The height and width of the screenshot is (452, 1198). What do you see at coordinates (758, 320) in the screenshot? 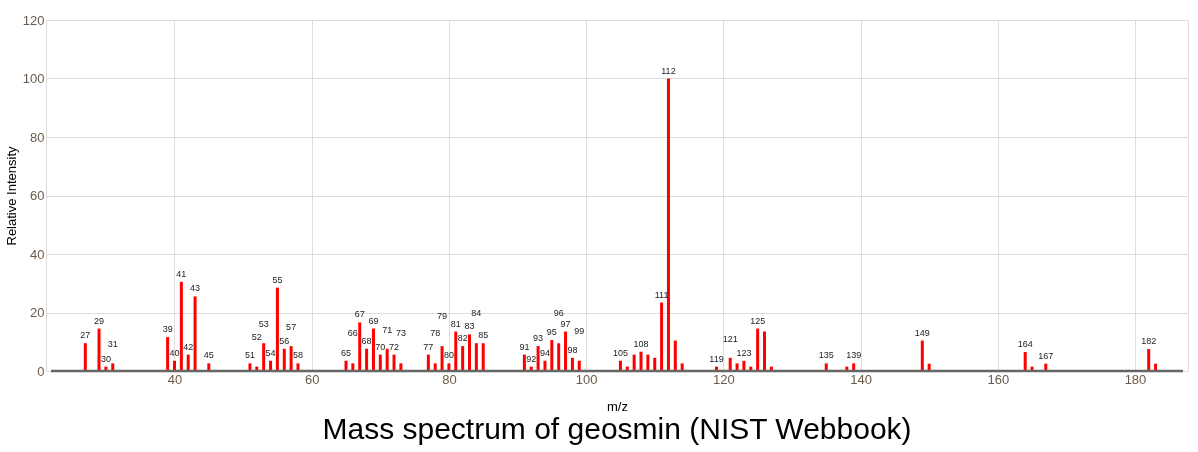
I see `annotation: 125` at bounding box center [758, 320].